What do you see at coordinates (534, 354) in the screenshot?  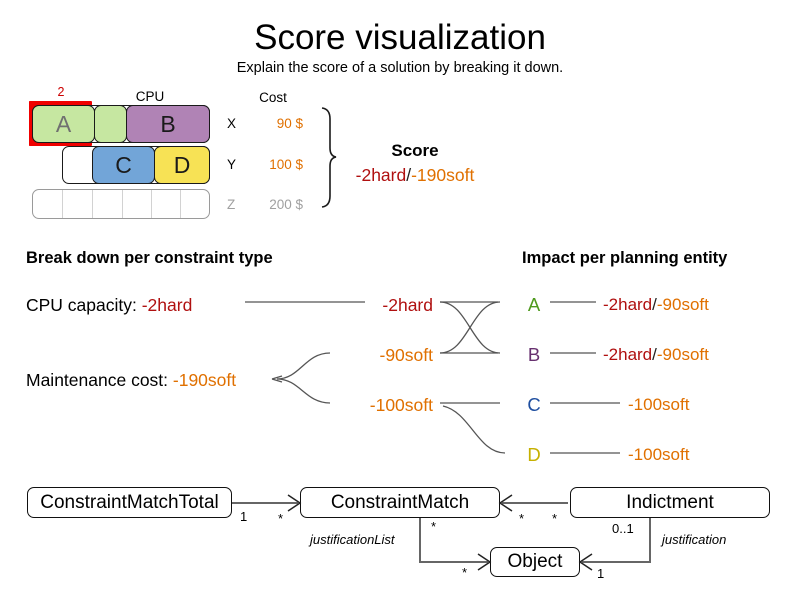 I see `entity-letter-b: B` at bounding box center [534, 354].